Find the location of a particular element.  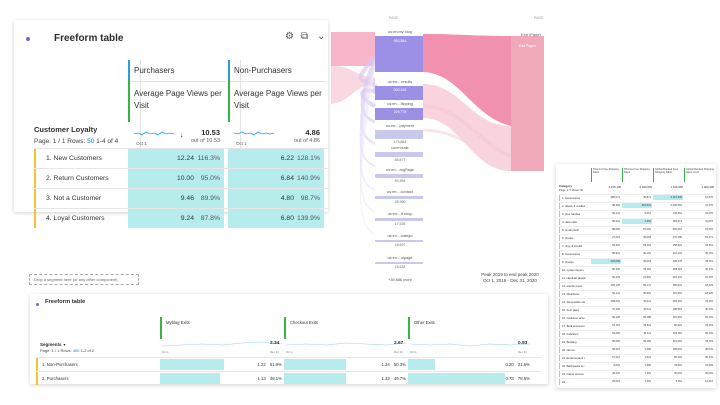

dimension-title: Segments ▼ is located at coordinates (67, 344).